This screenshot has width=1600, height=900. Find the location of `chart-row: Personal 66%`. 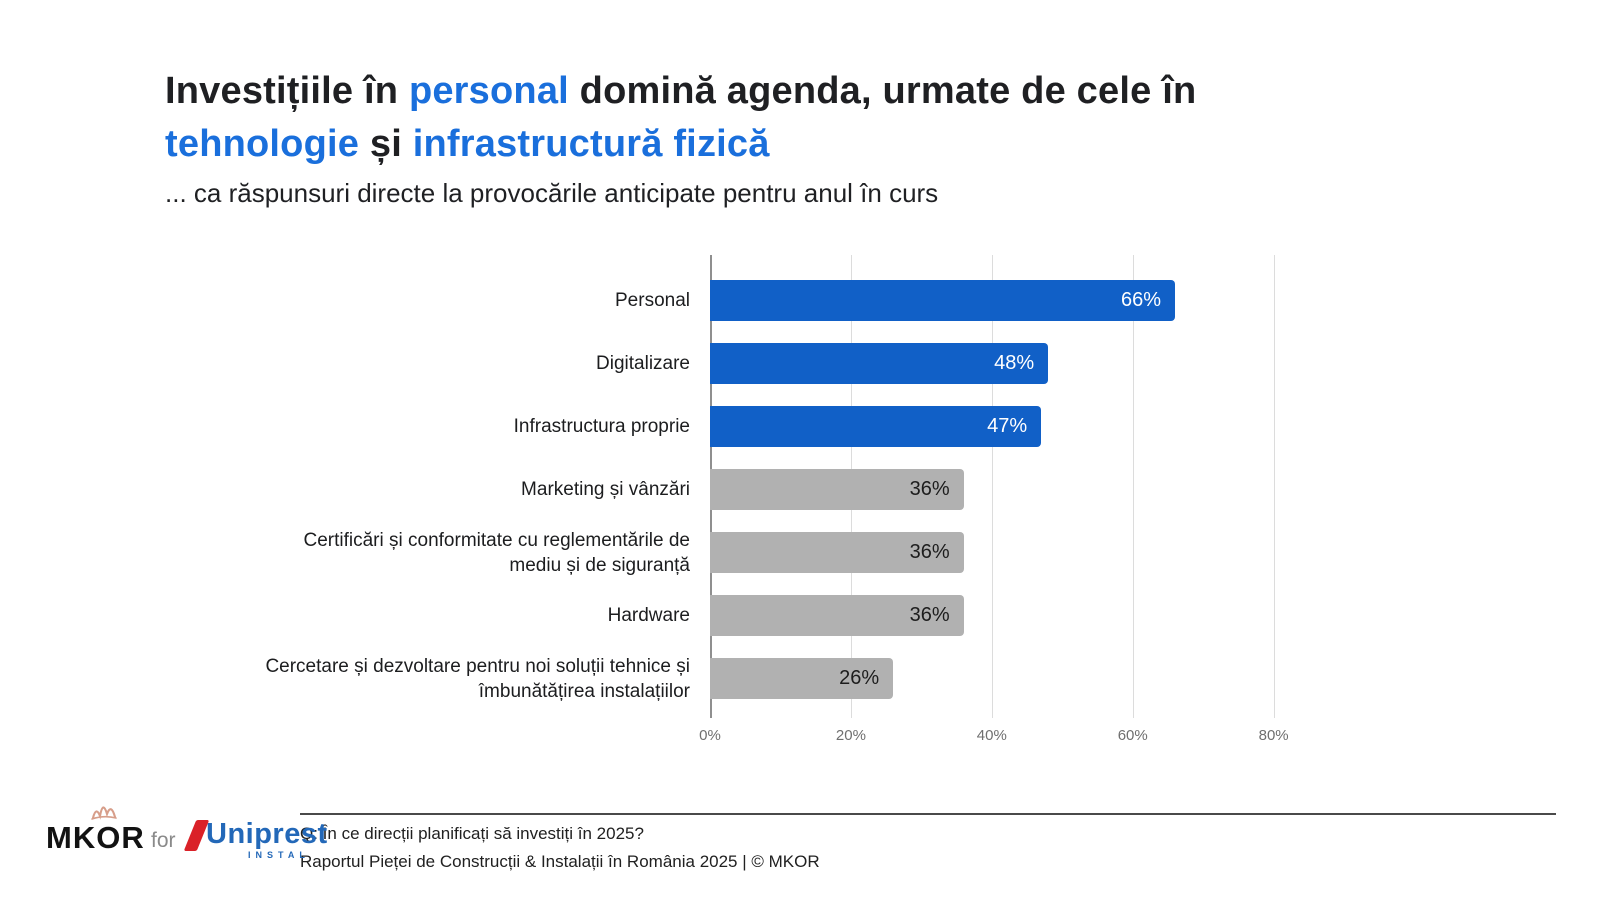

chart-row: Personal 66% is located at coordinates (790, 300).